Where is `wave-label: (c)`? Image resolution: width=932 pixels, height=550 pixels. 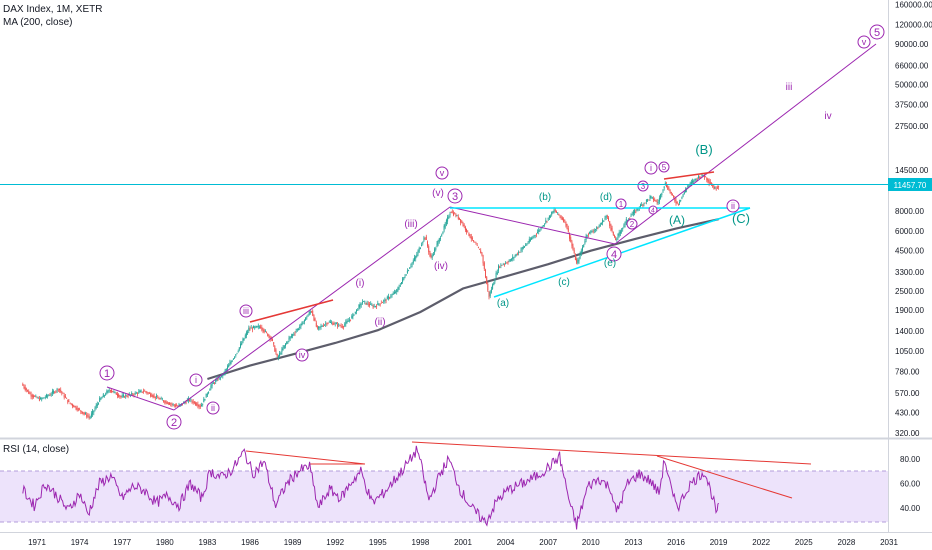
wave-label: (c) is located at coordinates (564, 282).